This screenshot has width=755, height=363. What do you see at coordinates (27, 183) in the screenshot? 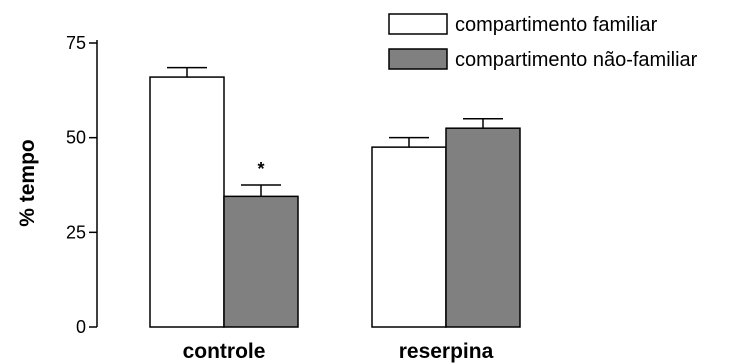
I see `y-axis-title: % tempo` at bounding box center [27, 183].